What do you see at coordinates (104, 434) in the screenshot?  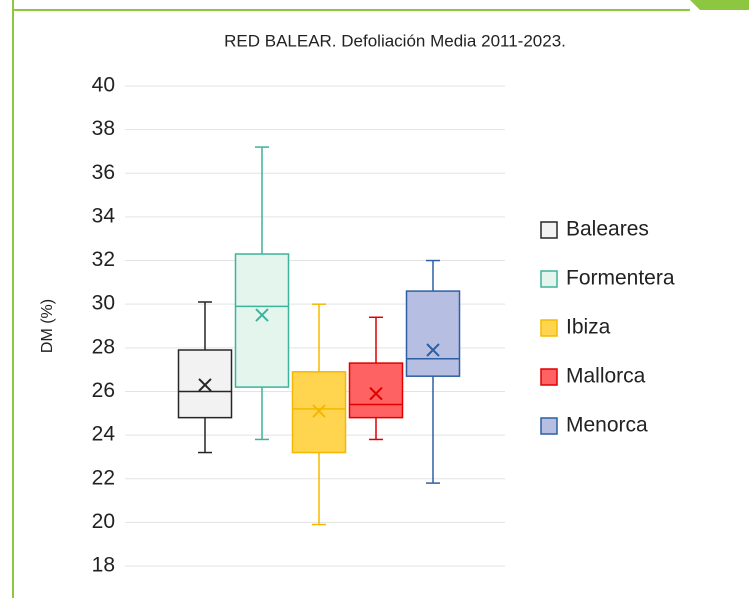 I see `y-tick-label: 24` at bounding box center [104, 434].